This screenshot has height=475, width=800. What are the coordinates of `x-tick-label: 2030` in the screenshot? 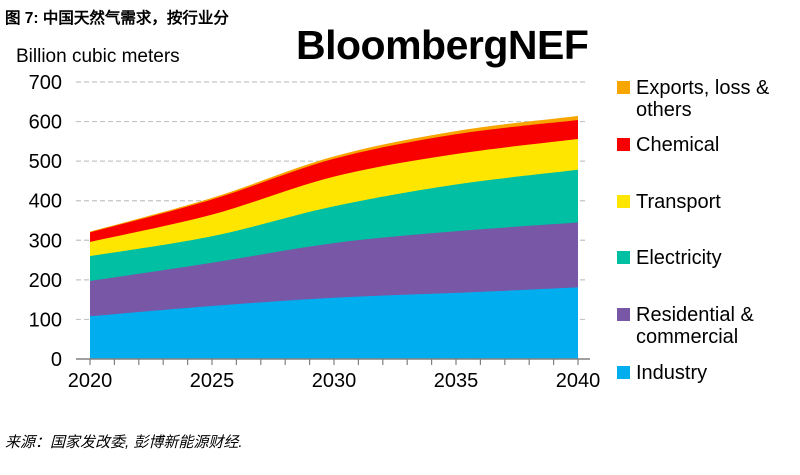 It's located at (334, 381).